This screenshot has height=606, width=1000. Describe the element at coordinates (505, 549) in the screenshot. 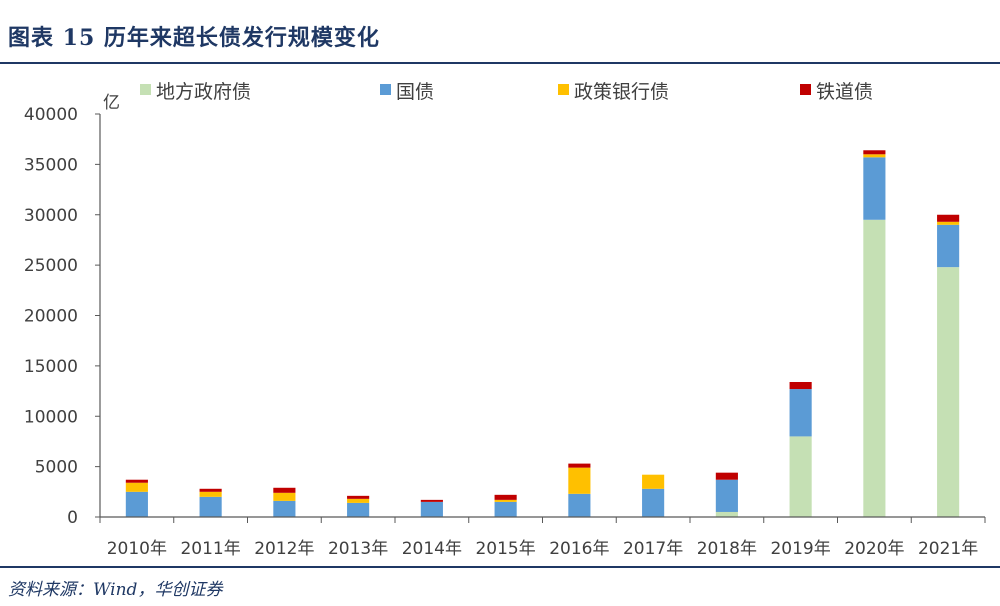

I see `x-tick-label: 2015年` at that location.